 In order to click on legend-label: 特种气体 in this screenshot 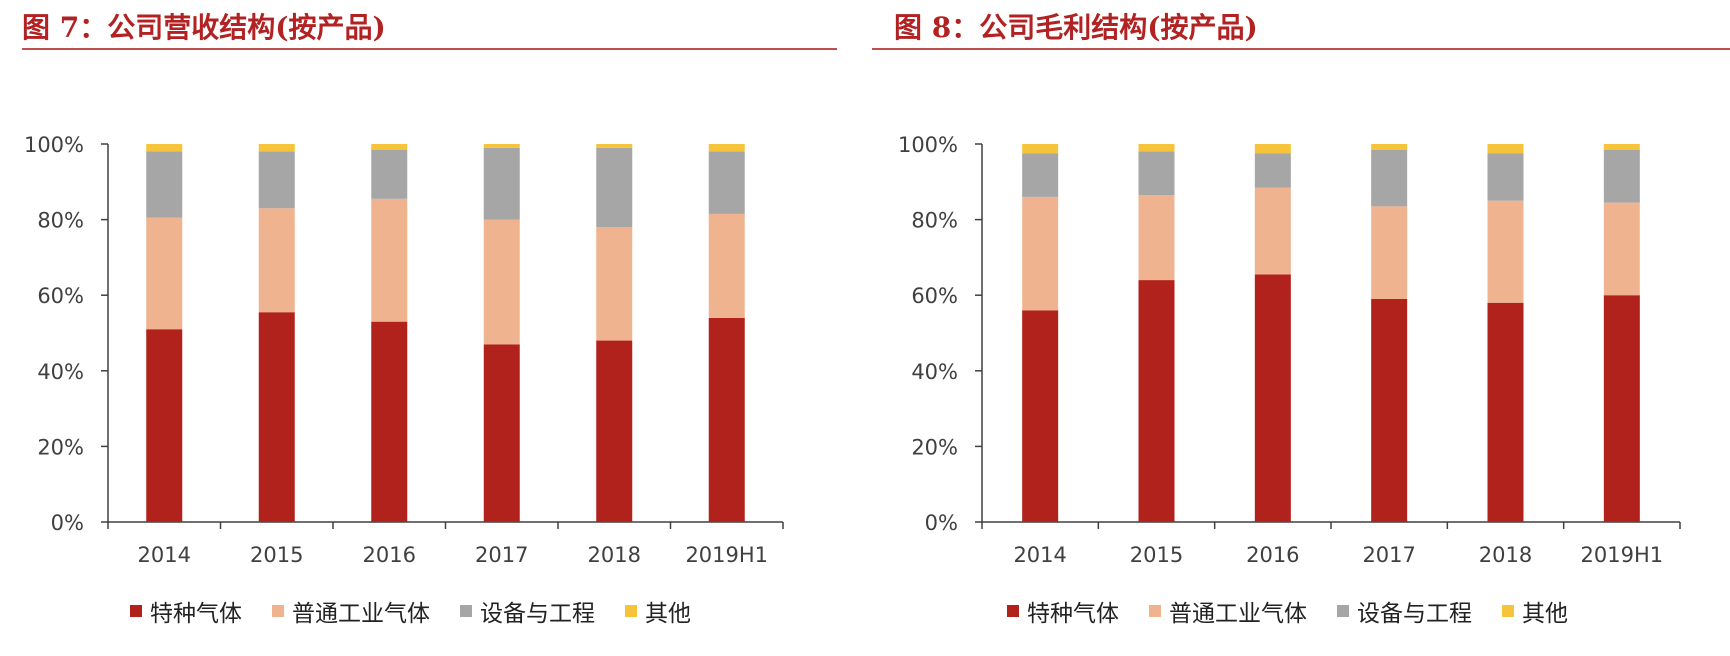, I will do `click(1073, 614)`.